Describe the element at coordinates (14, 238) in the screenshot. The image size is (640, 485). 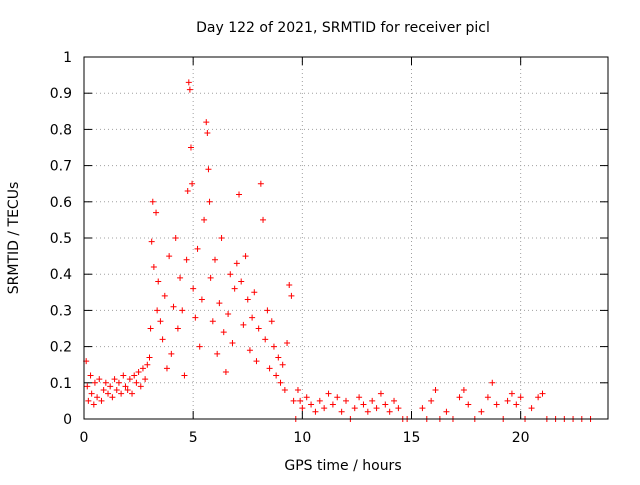
I see `y-axis-label: SRMTID / TECUs` at that location.